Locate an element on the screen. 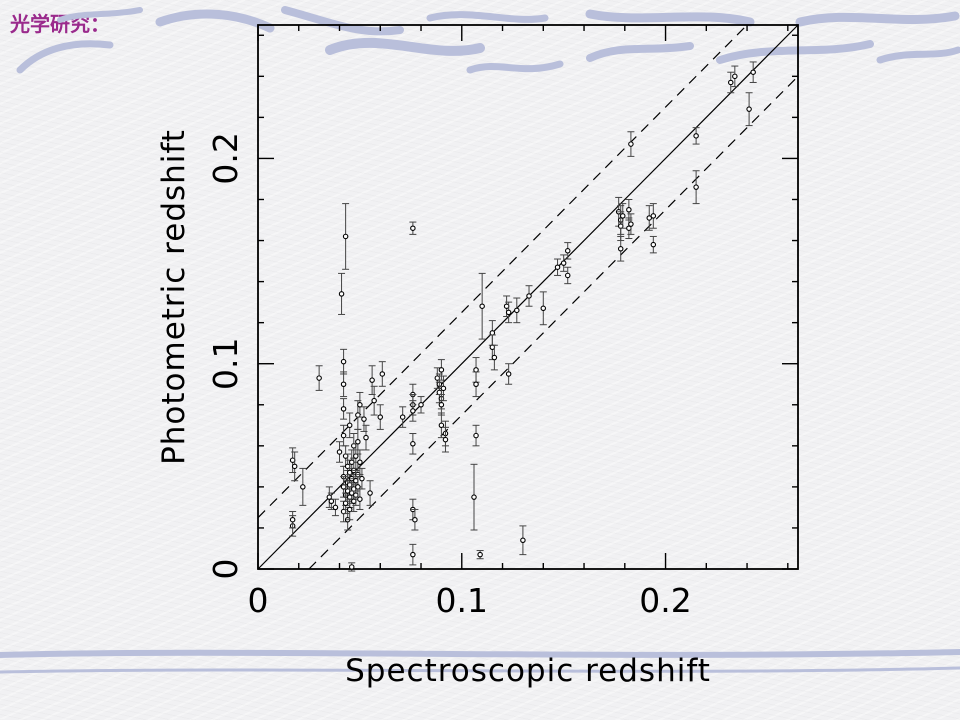  x-tick-labels: 0 0.1 0.2 is located at coordinates (470, 600).